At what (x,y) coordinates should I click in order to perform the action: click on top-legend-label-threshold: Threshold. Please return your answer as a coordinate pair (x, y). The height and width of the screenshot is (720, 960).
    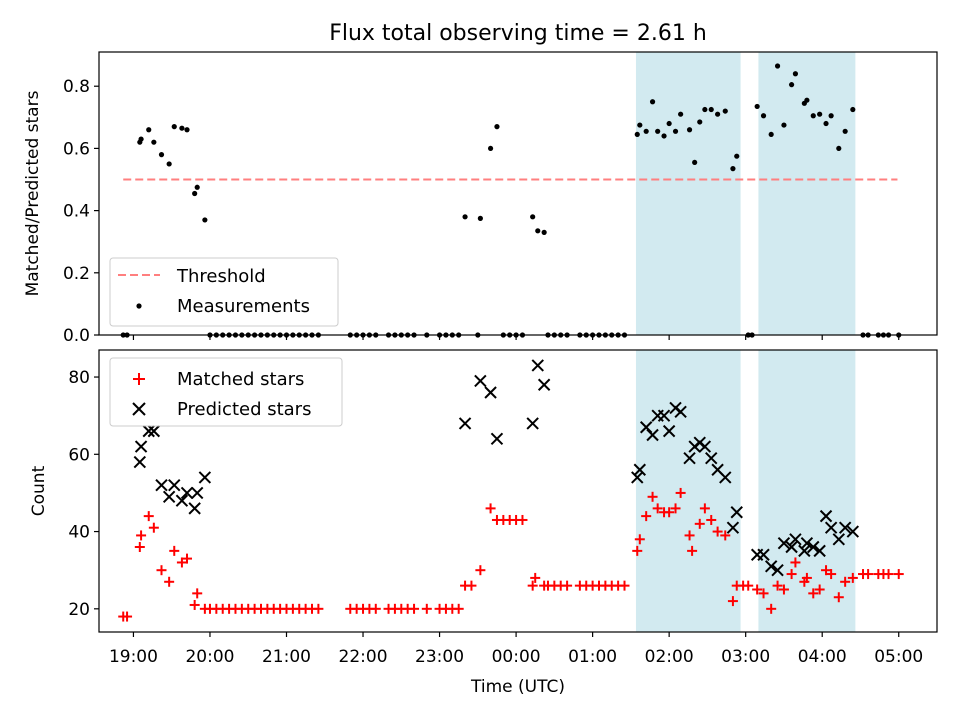
    Looking at the image, I should click on (221, 276).